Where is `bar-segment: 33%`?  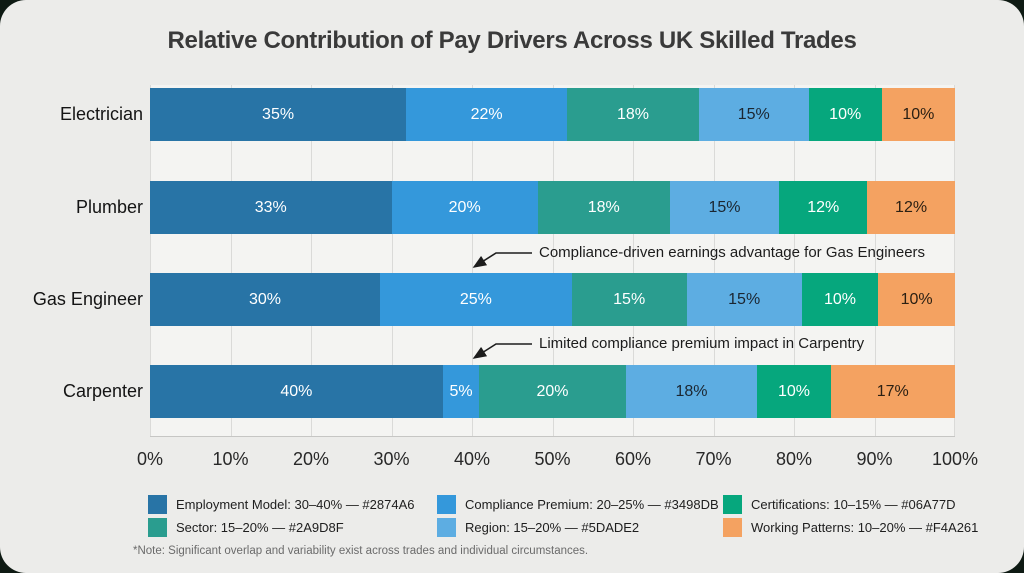
bar-segment: 33% is located at coordinates (271, 207).